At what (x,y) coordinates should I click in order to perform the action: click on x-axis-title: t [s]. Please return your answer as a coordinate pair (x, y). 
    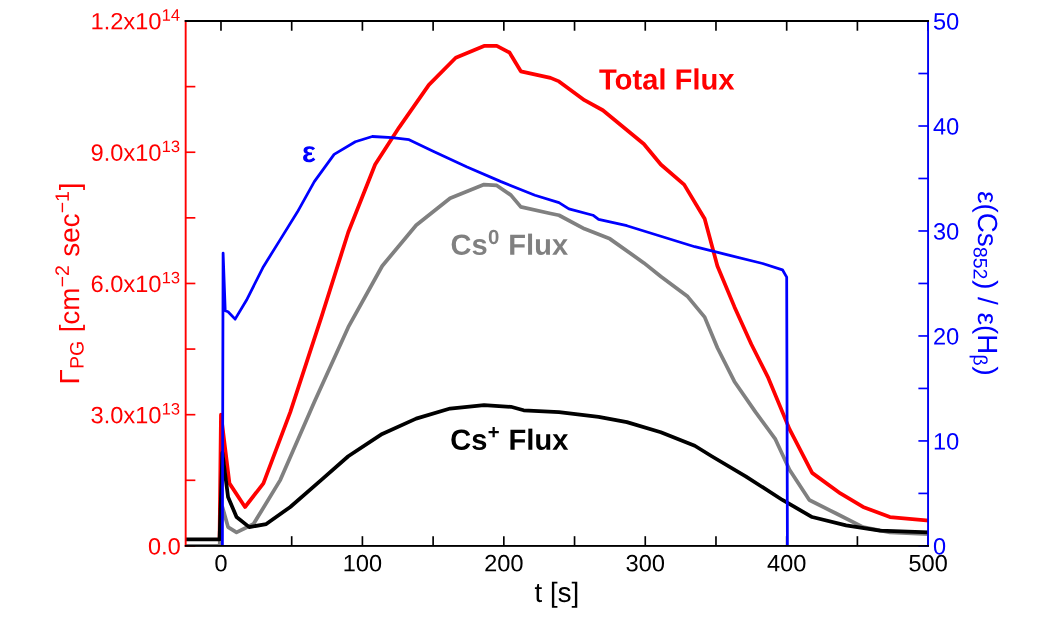
    Looking at the image, I should click on (556, 594).